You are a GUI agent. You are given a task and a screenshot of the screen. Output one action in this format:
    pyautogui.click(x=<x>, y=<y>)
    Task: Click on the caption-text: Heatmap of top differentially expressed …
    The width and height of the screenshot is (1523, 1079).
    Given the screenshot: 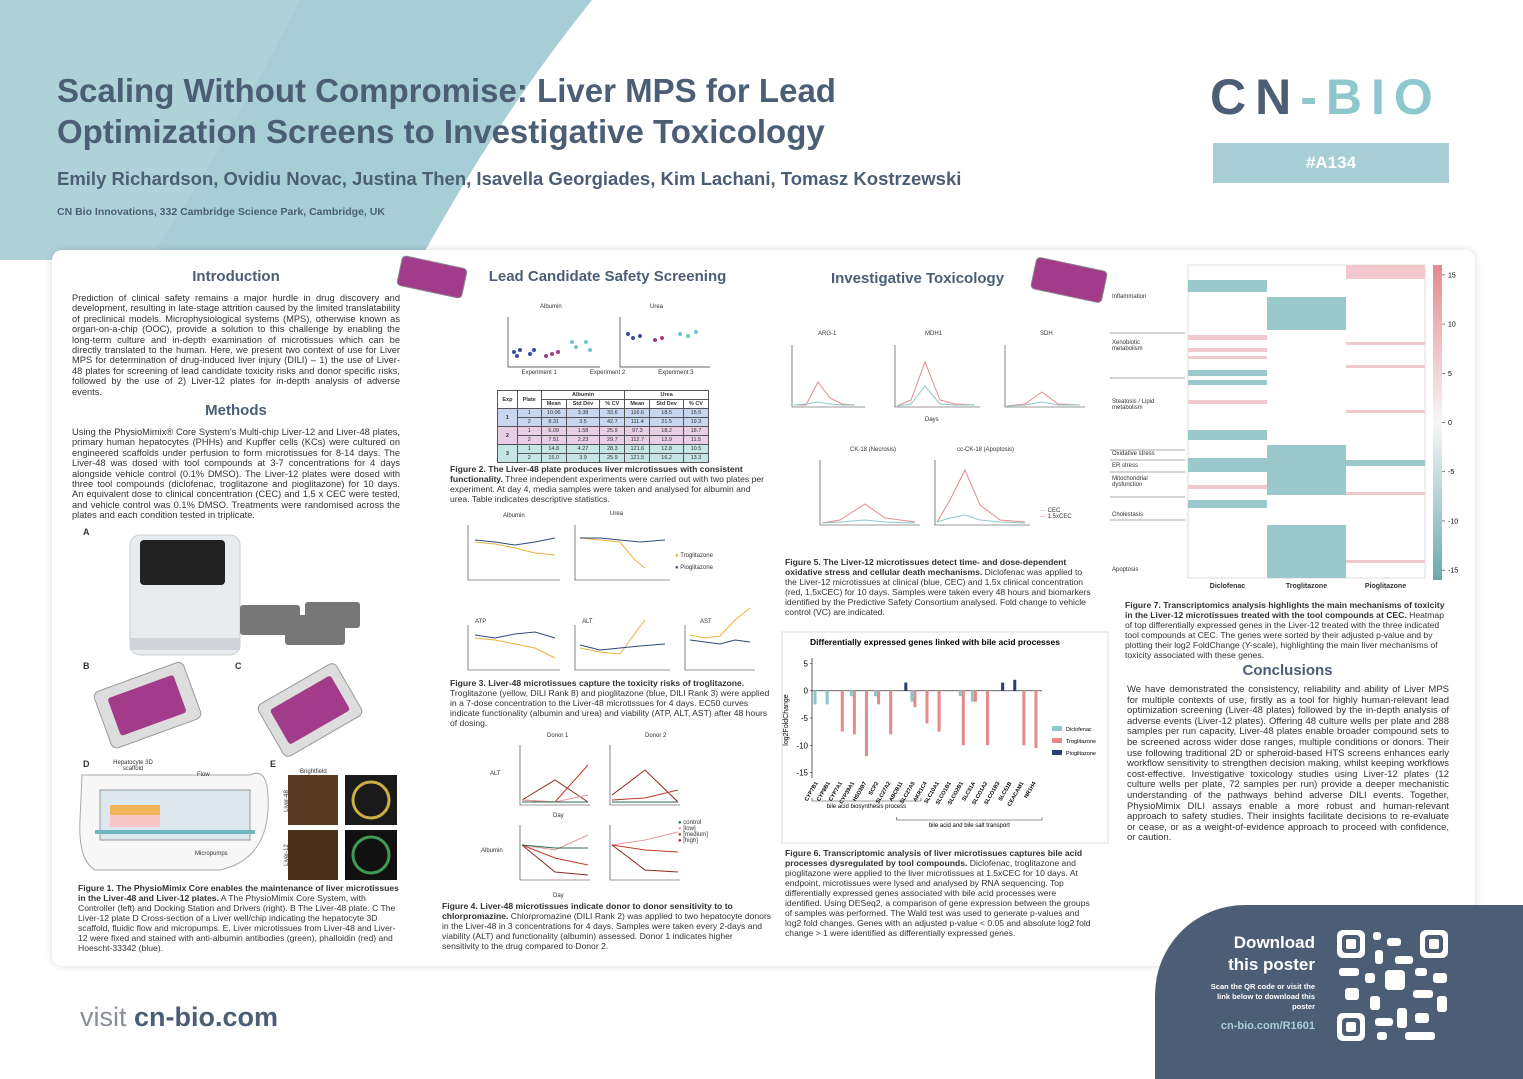 What is the action you would take?
    pyautogui.click(x=1284, y=635)
    